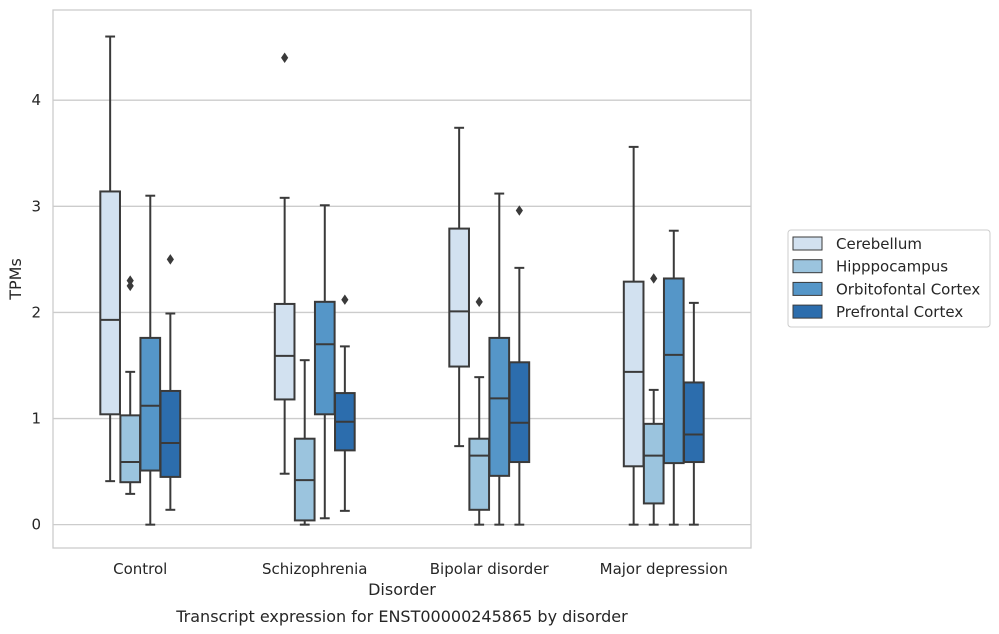 The image size is (999, 634). Describe the element at coordinates (664, 569) in the screenshot. I see `x-tick-label: Major depression` at that location.